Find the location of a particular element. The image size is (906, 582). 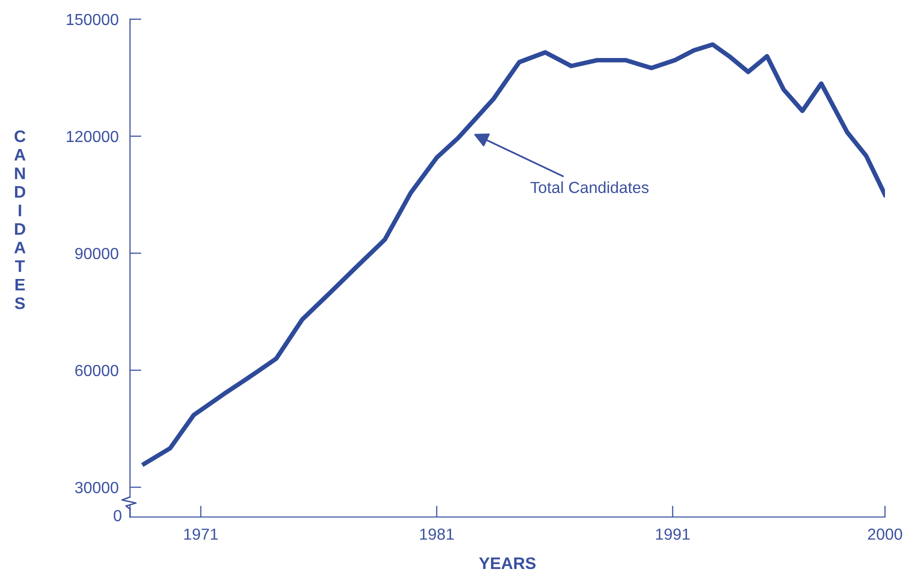

y-tick-label: 60000 is located at coordinates (96, 370).